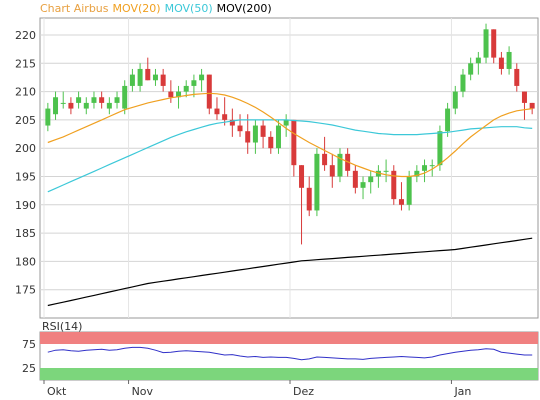  Describe the element at coordinates (29, 368) in the screenshot. I see `rsi-tick-label-25: 25` at that location.